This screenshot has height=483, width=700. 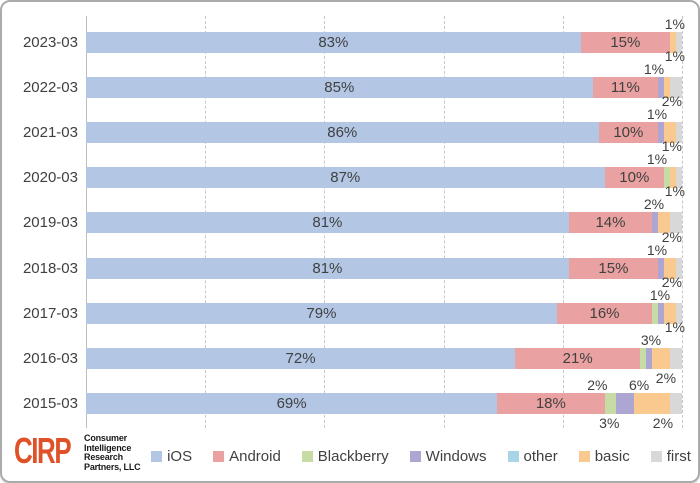 I want to click on legend-label: Android, so click(x=255, y=456).